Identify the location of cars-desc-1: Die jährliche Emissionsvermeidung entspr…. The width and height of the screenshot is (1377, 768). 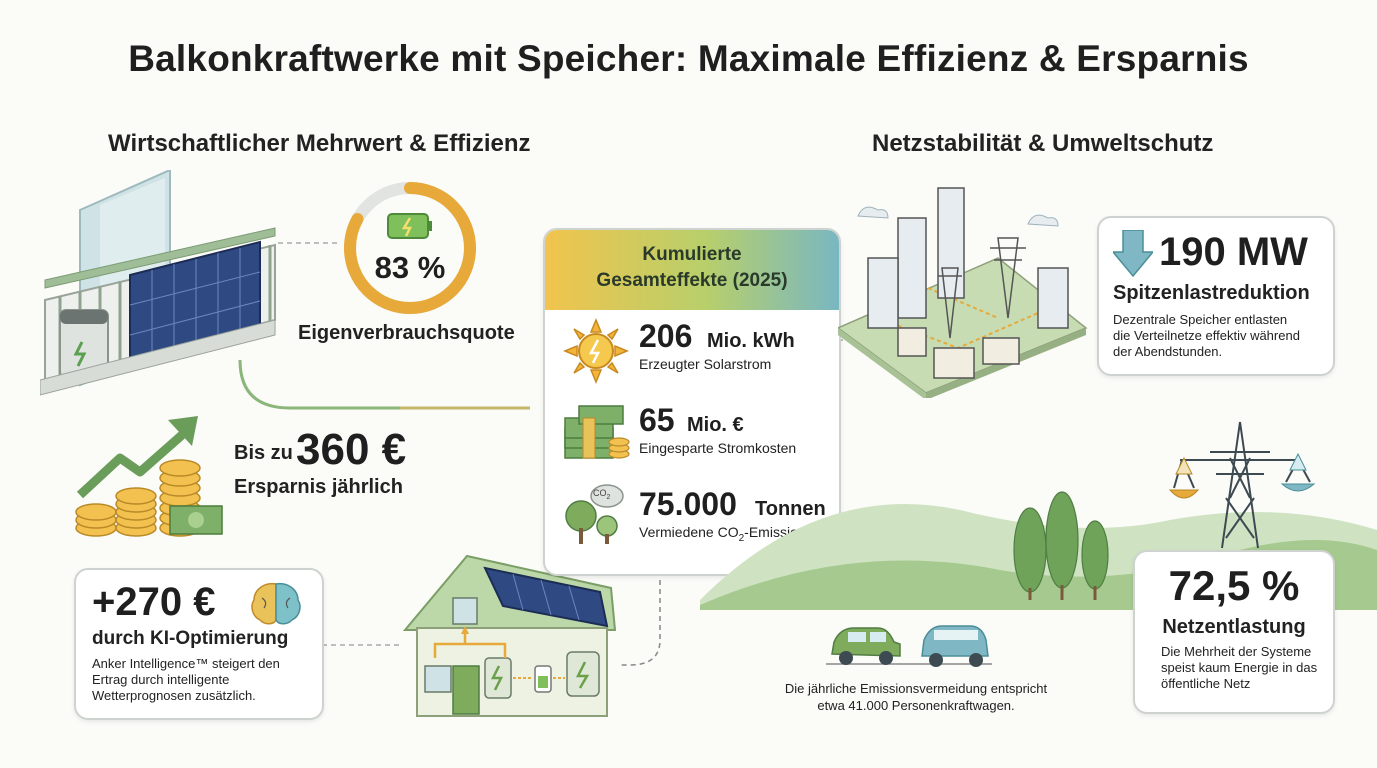
(916, 688).